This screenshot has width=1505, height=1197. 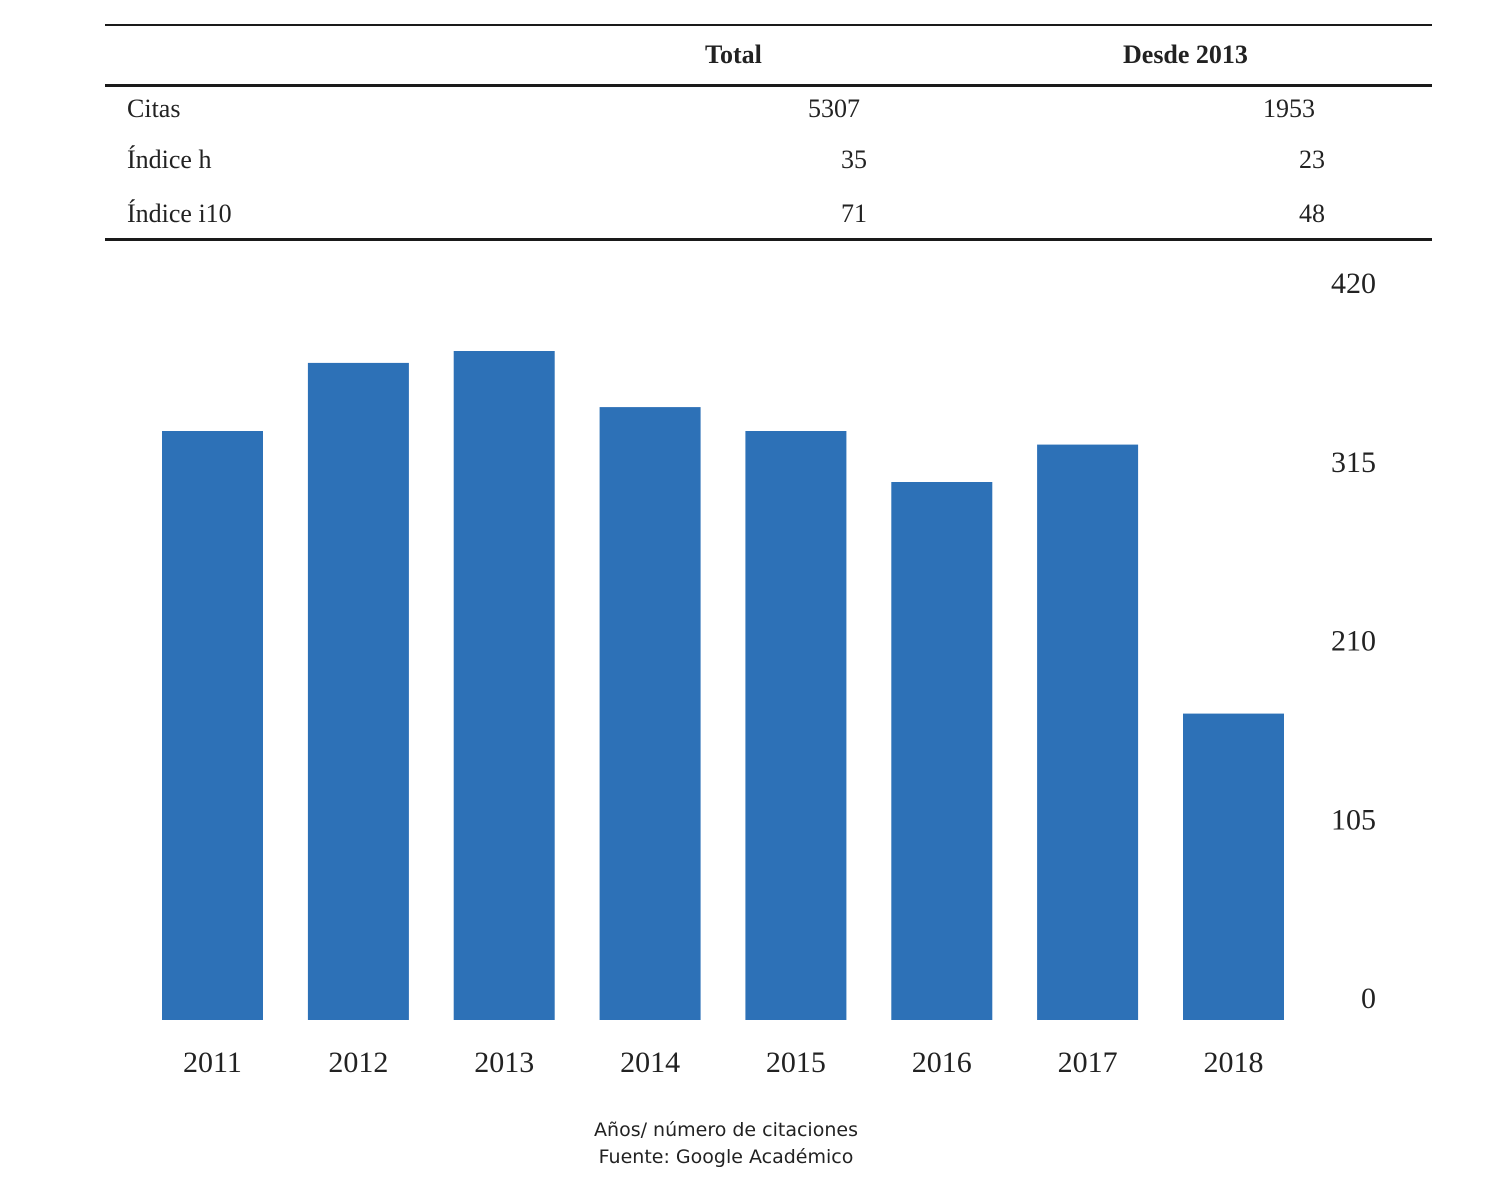 What do you see at coordinates (854, 159) in the screenshot?
I see `row-total-value: 35` at bounding box center [854, 159].